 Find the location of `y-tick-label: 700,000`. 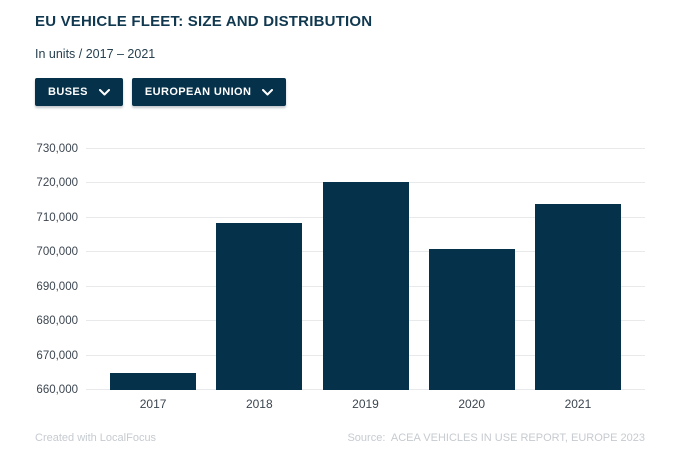

y-tick-label: 700,000 is located at coordinates (57, 252).